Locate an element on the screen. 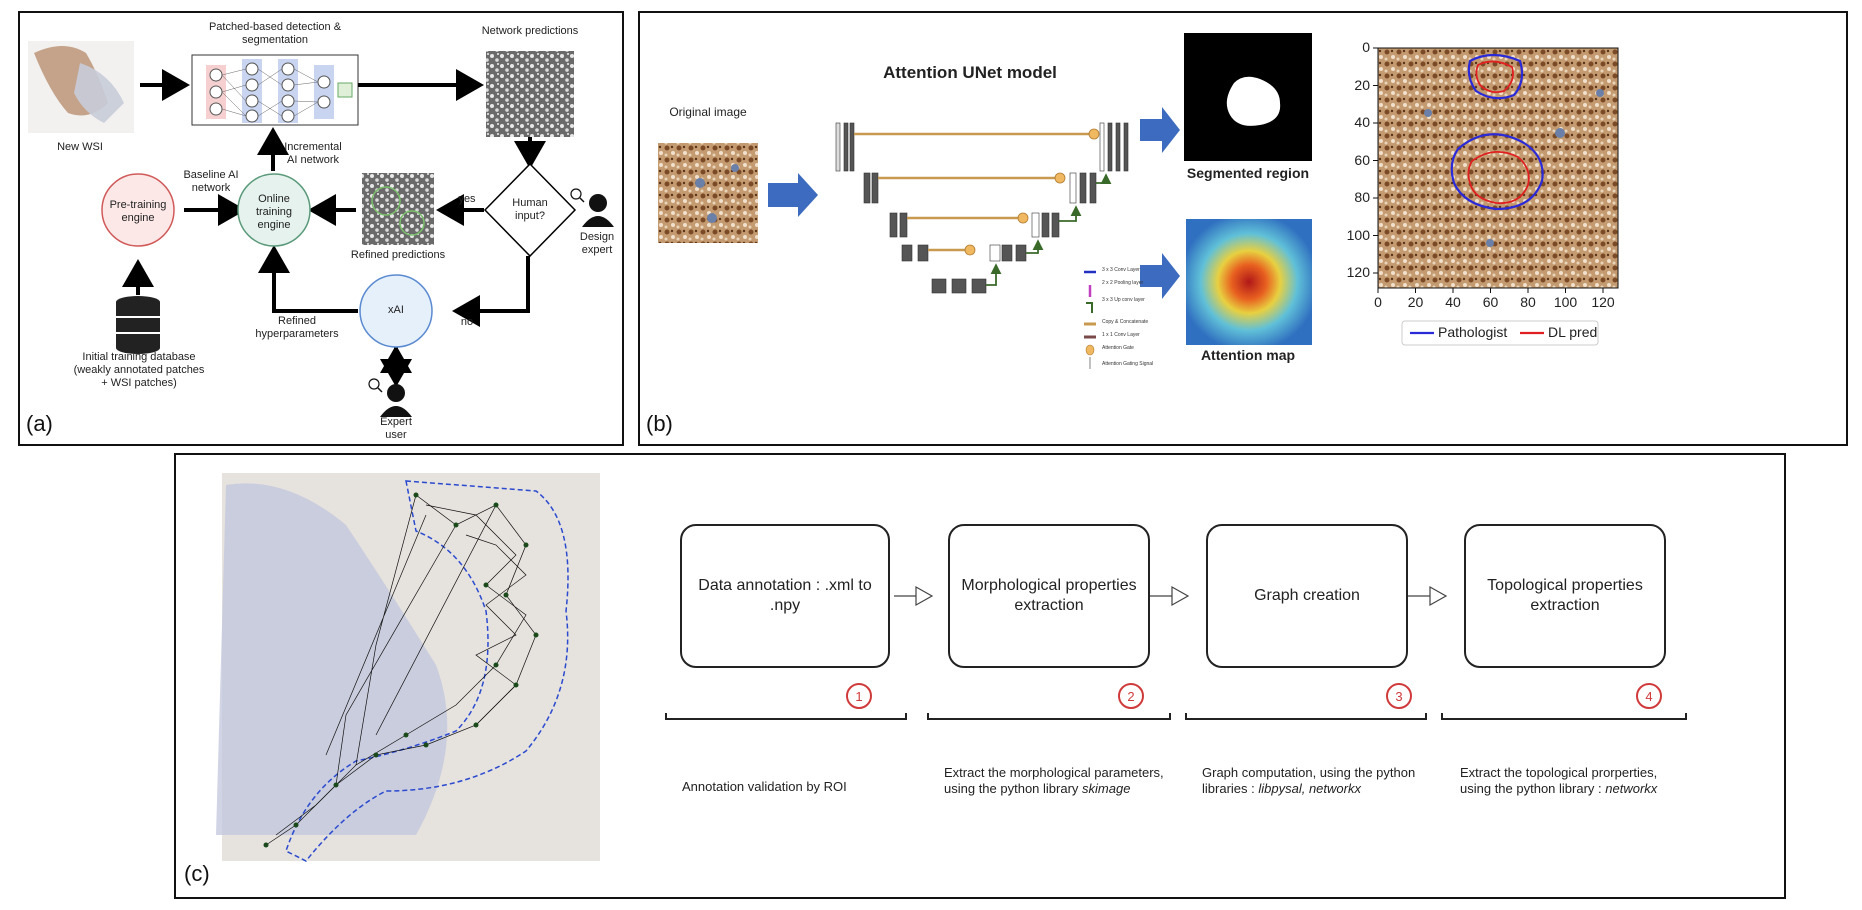  y-tick-label: 100 is located at coordinates (1358, 234).